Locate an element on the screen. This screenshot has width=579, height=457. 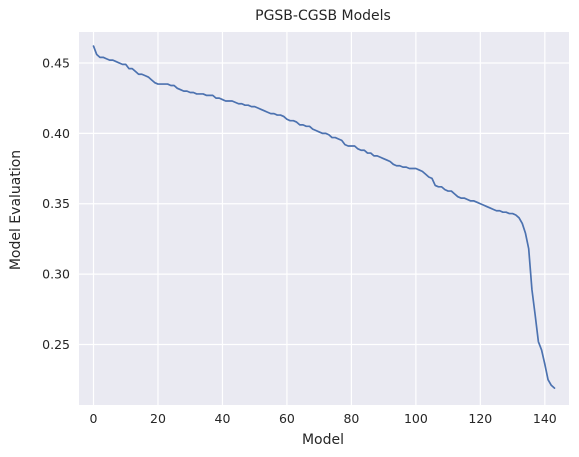
x-tick-label: 0 is located at coordinates (94, 418).